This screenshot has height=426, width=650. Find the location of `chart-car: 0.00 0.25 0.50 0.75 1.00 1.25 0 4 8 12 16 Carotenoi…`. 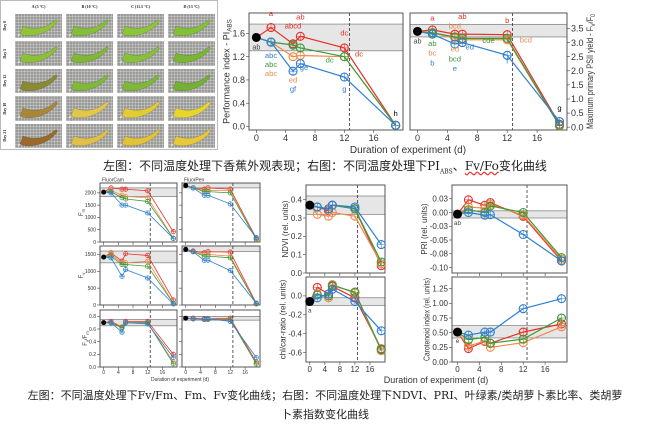

chart-car: 0.00 0.25 0.50 0.75 1.00 1.25 0 4 8 12 16 Carotenoi… is located at coordinates (495, 325).